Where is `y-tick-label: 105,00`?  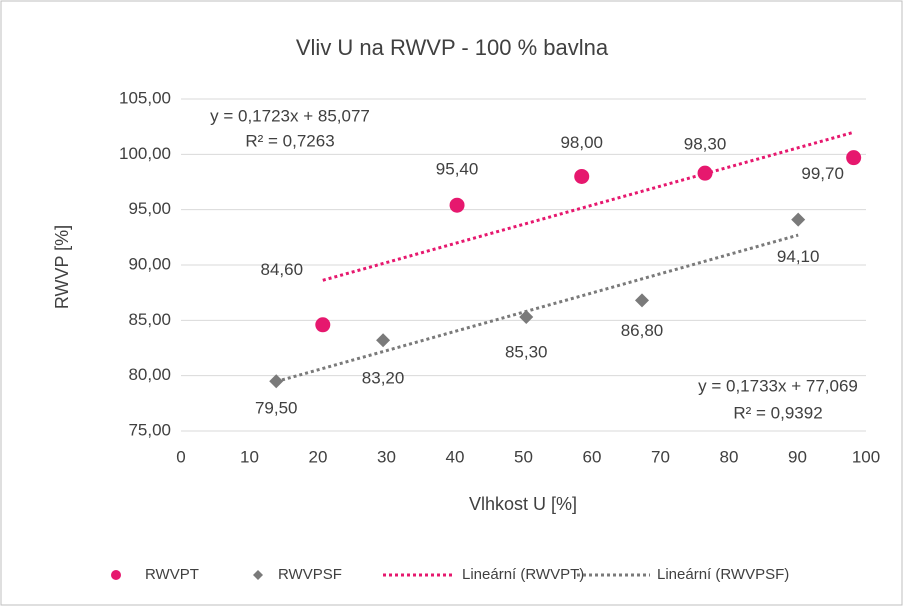 y-tick-label: 105,00 is located at coordinates (145, 97).